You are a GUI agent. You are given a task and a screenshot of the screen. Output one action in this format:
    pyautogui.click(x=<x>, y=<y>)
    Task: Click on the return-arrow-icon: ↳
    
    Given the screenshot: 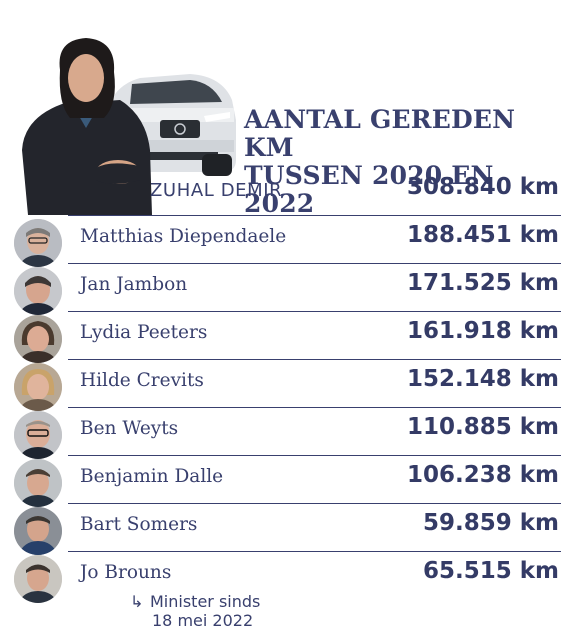 What is the action you would take?
    pyautogui.click(x=137, y=601)
    